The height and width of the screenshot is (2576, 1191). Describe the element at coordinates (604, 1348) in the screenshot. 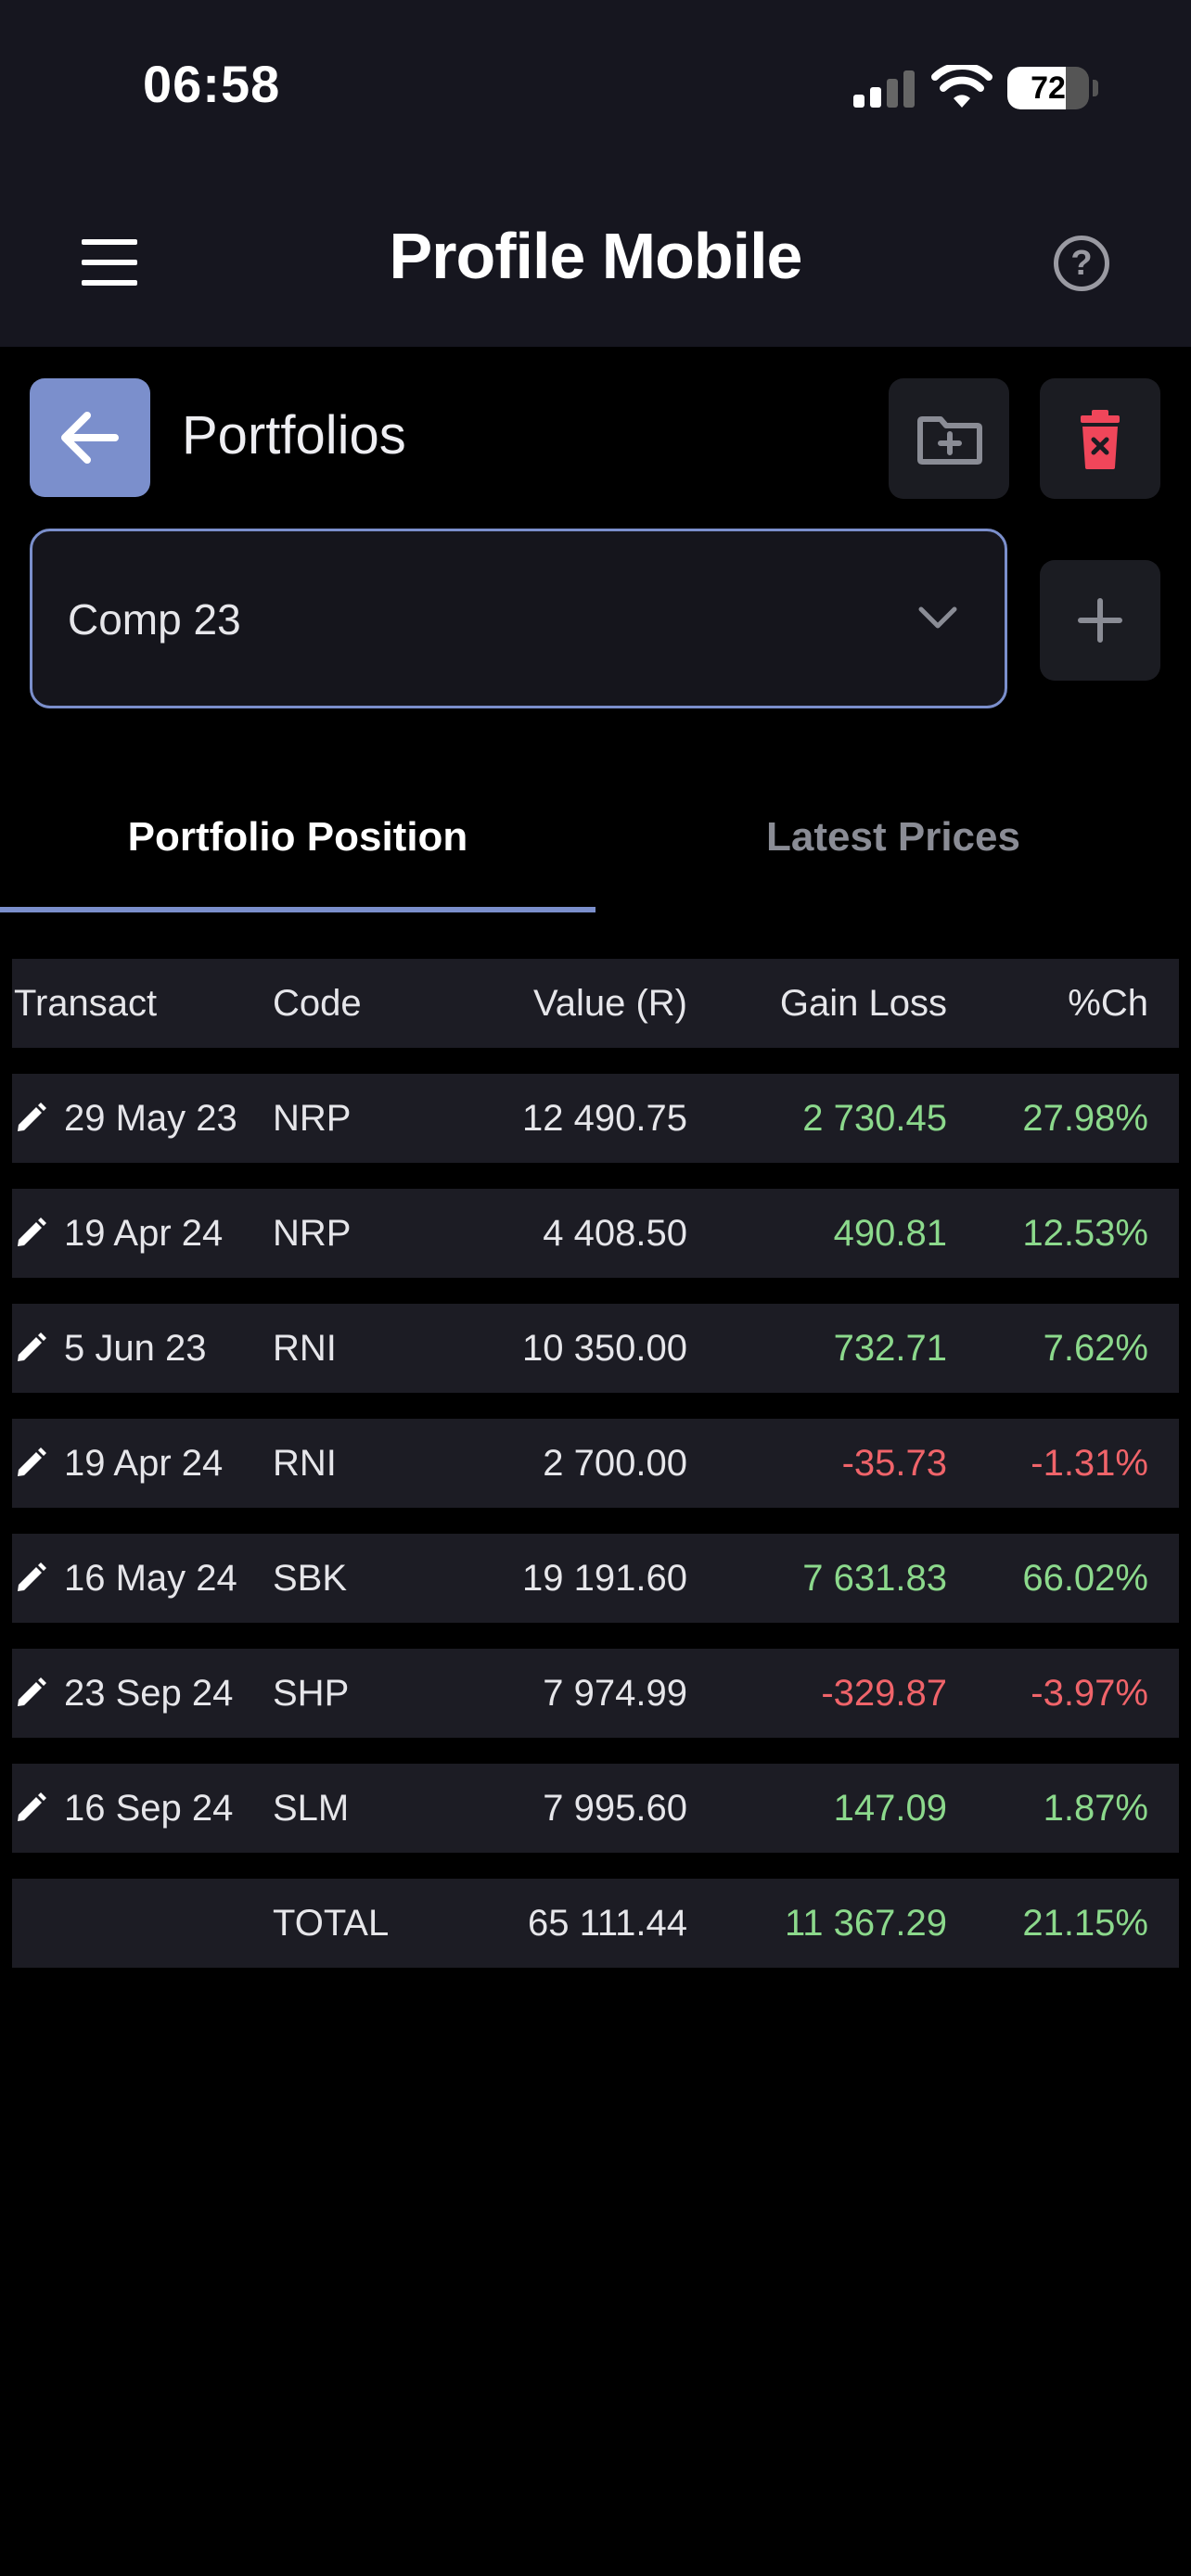

I see `row-value: 10 350.00` at that location.